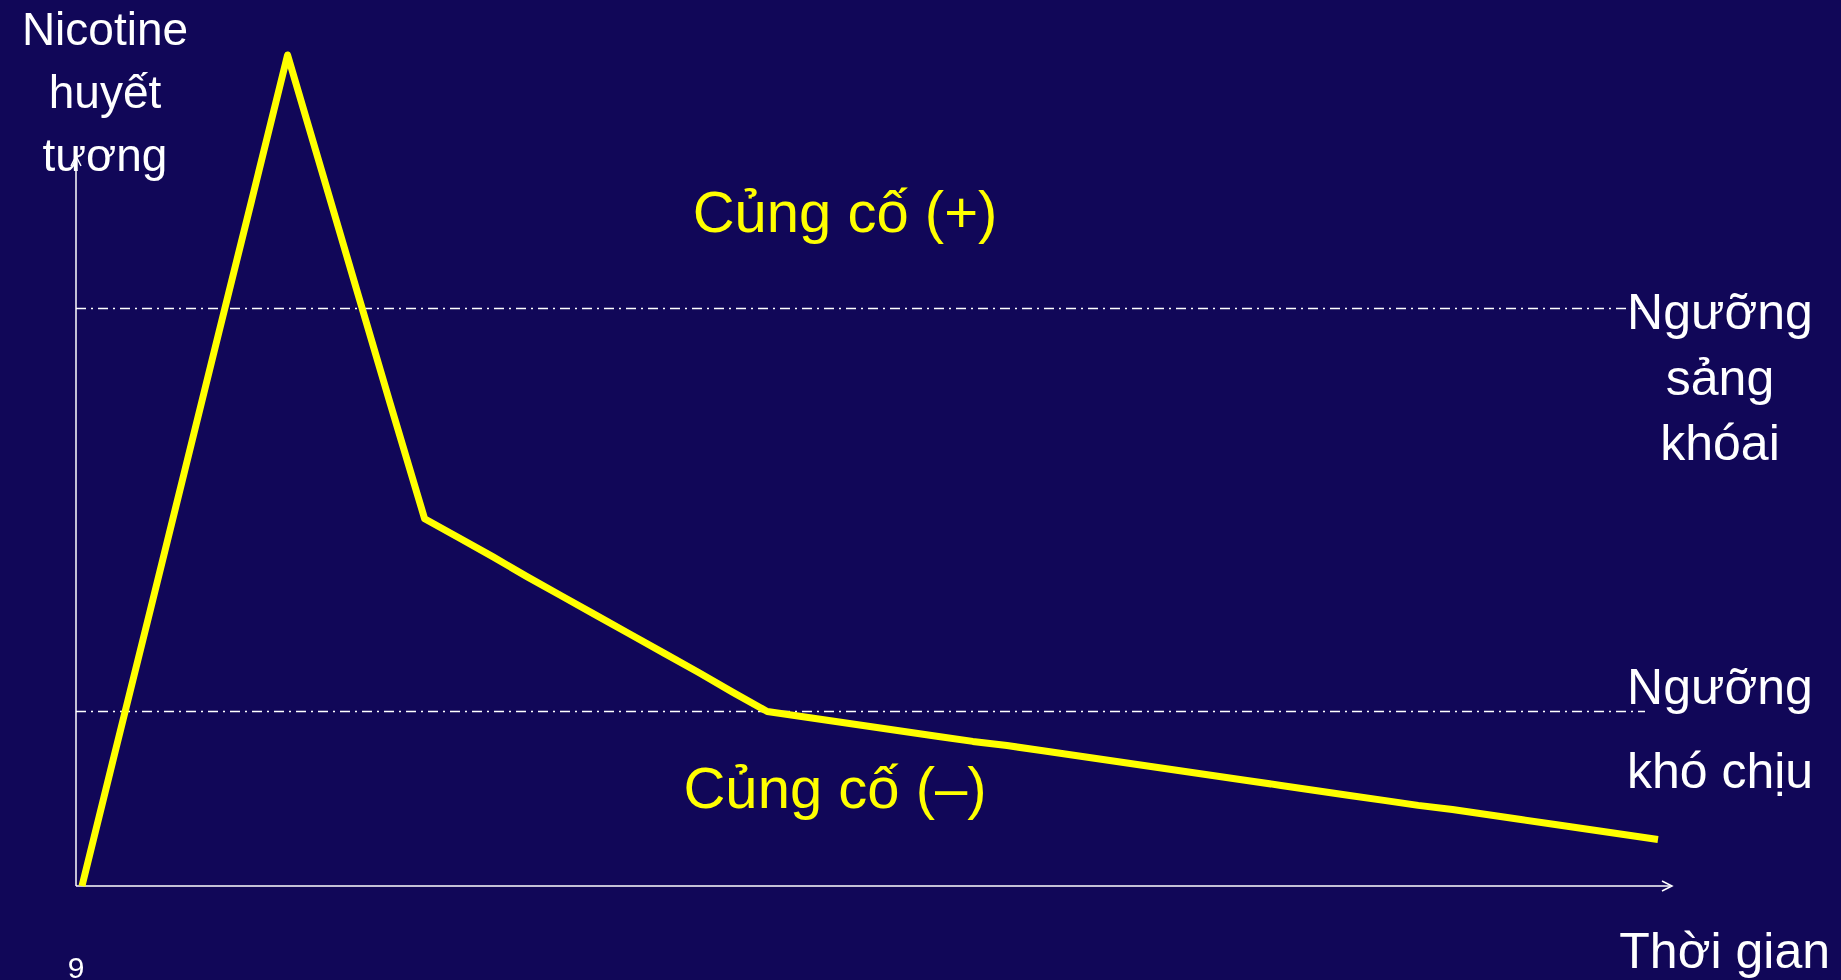 This screenshot has height=980, width=1841. I want to click on ref-line-label: Ngưỡng sảng khóai, so click(1720, 378).